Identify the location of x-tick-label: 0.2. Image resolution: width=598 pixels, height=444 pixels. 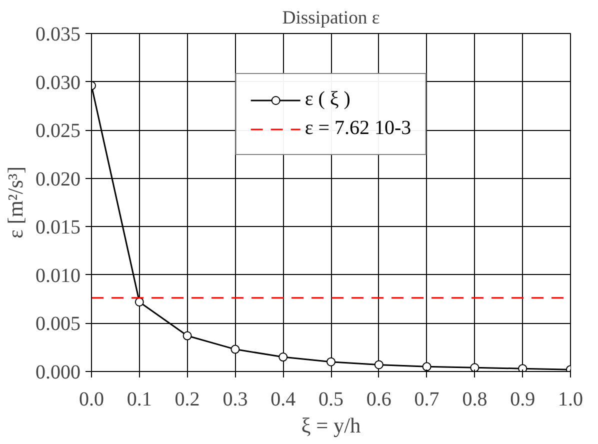
(187, 399).